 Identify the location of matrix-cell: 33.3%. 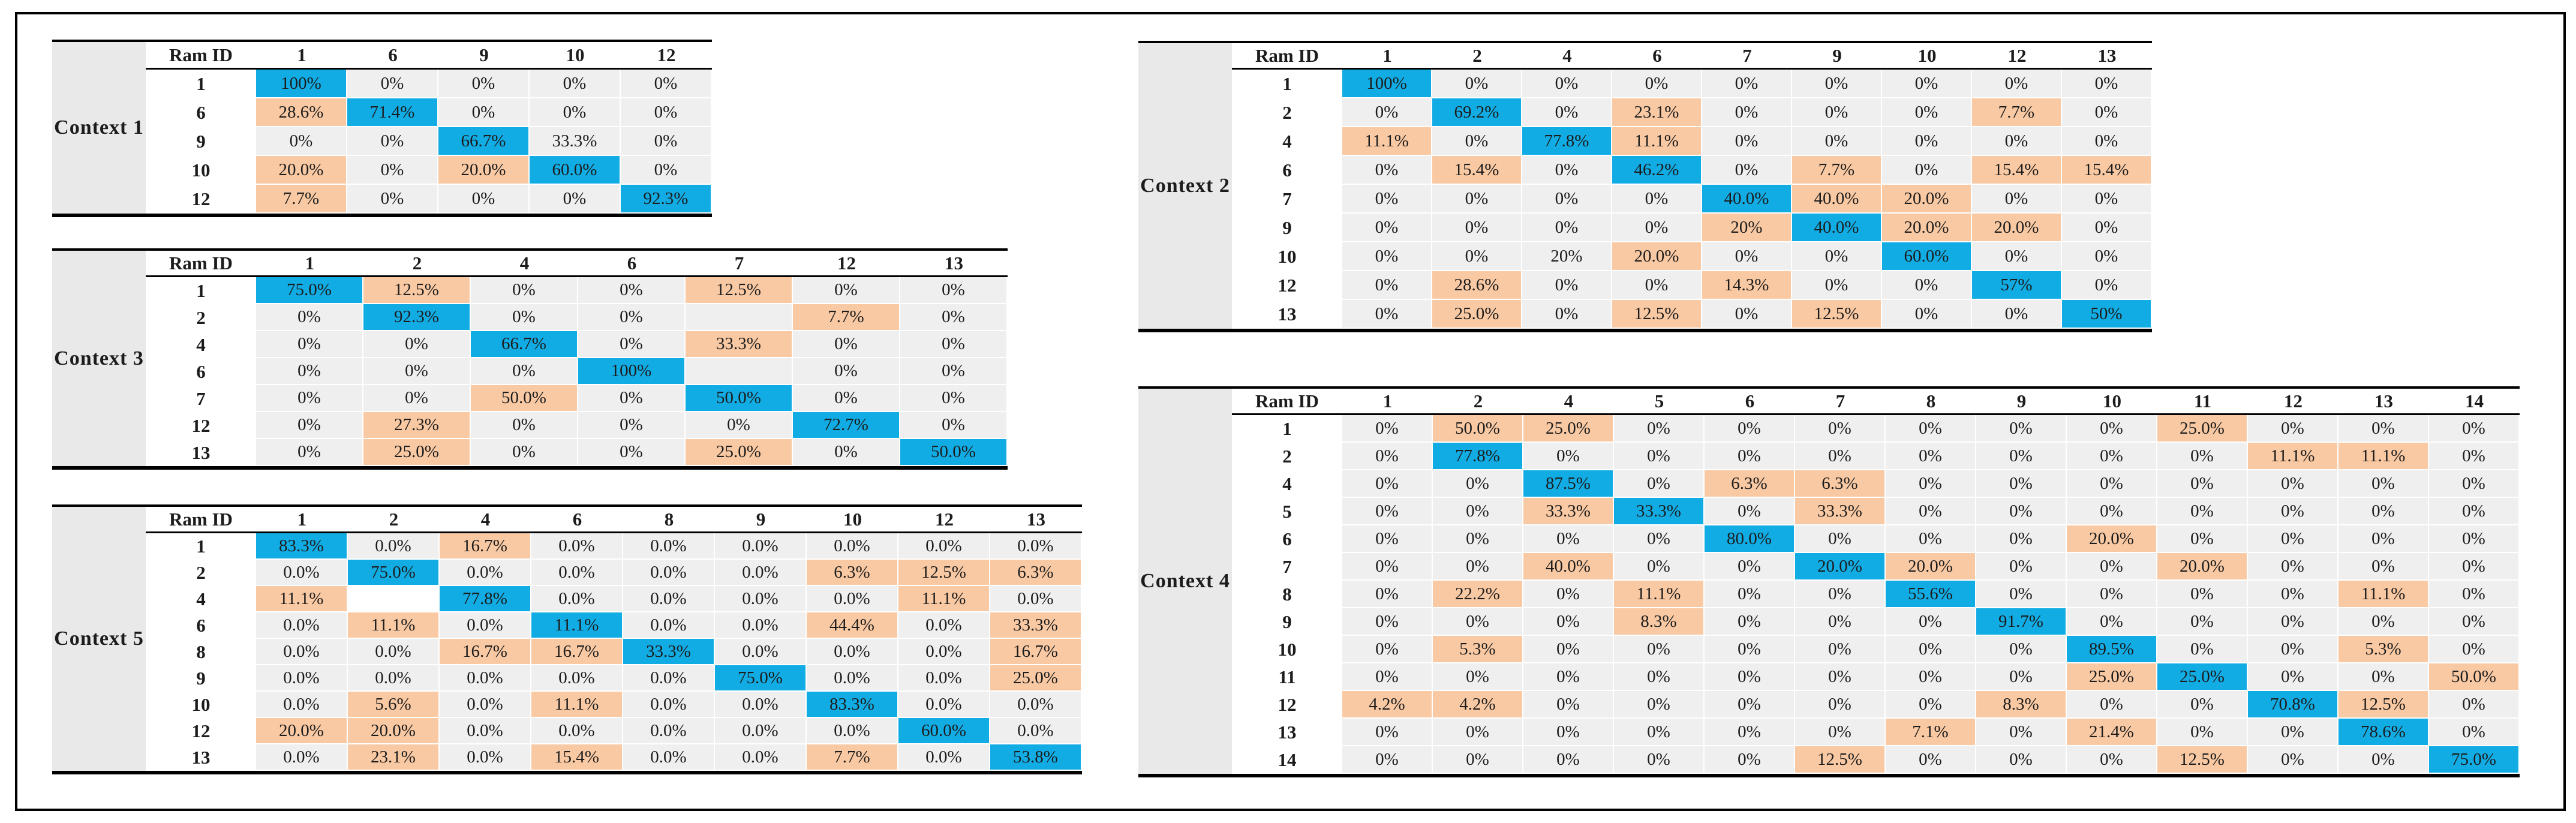
(1036, 625).